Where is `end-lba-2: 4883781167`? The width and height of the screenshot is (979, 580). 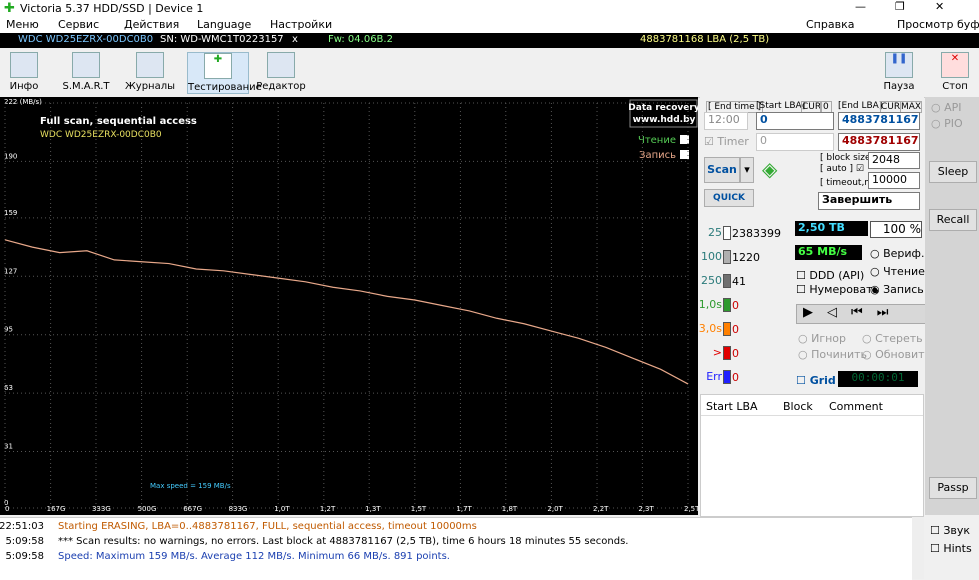
end-lba-2: 4883781167 is located at coordinates (879, 142).